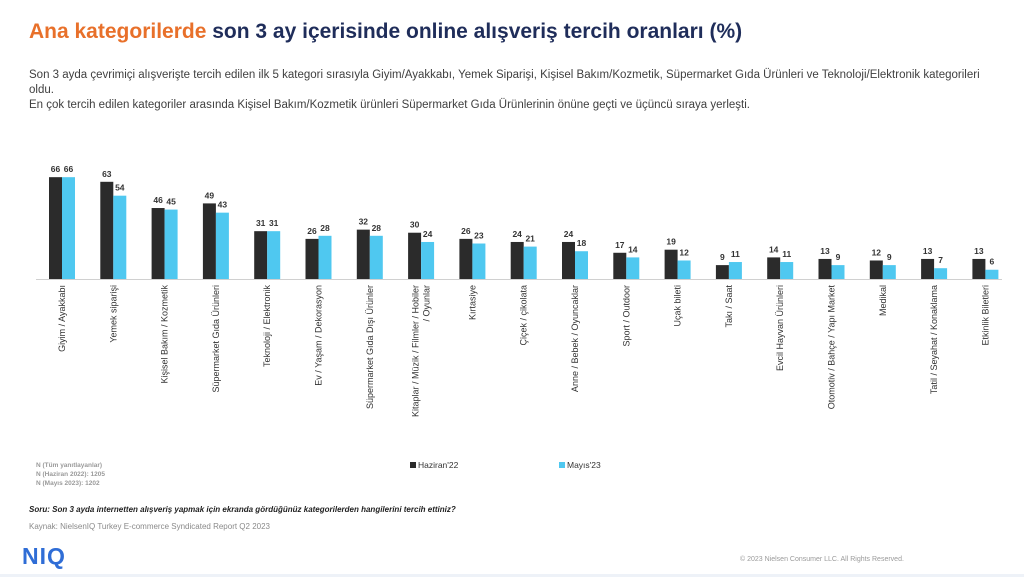 The width and height of the screenshot is (1024, 577). I want to click on category-label-text-10: Anne / Bebek / Oyuncaklar, so click(575, 338).